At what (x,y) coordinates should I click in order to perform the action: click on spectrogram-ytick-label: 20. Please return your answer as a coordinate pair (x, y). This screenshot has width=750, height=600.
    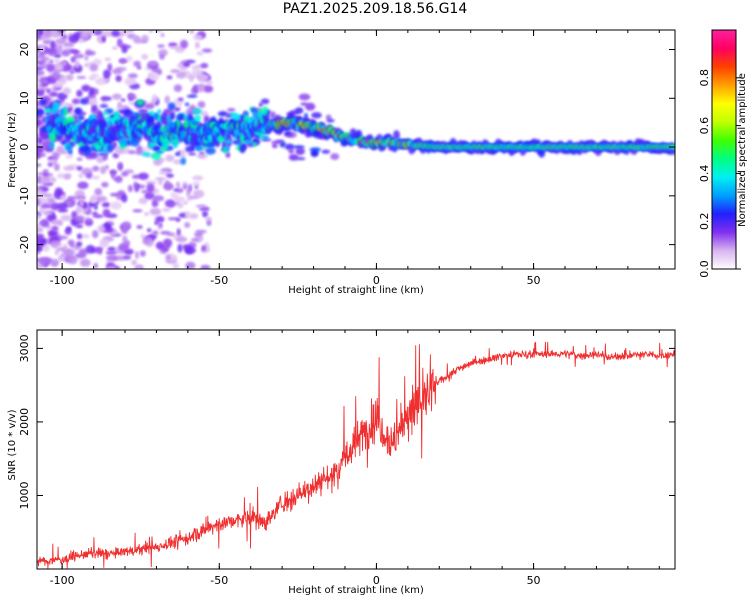
    Looking at the image, I should click on (24, 50).